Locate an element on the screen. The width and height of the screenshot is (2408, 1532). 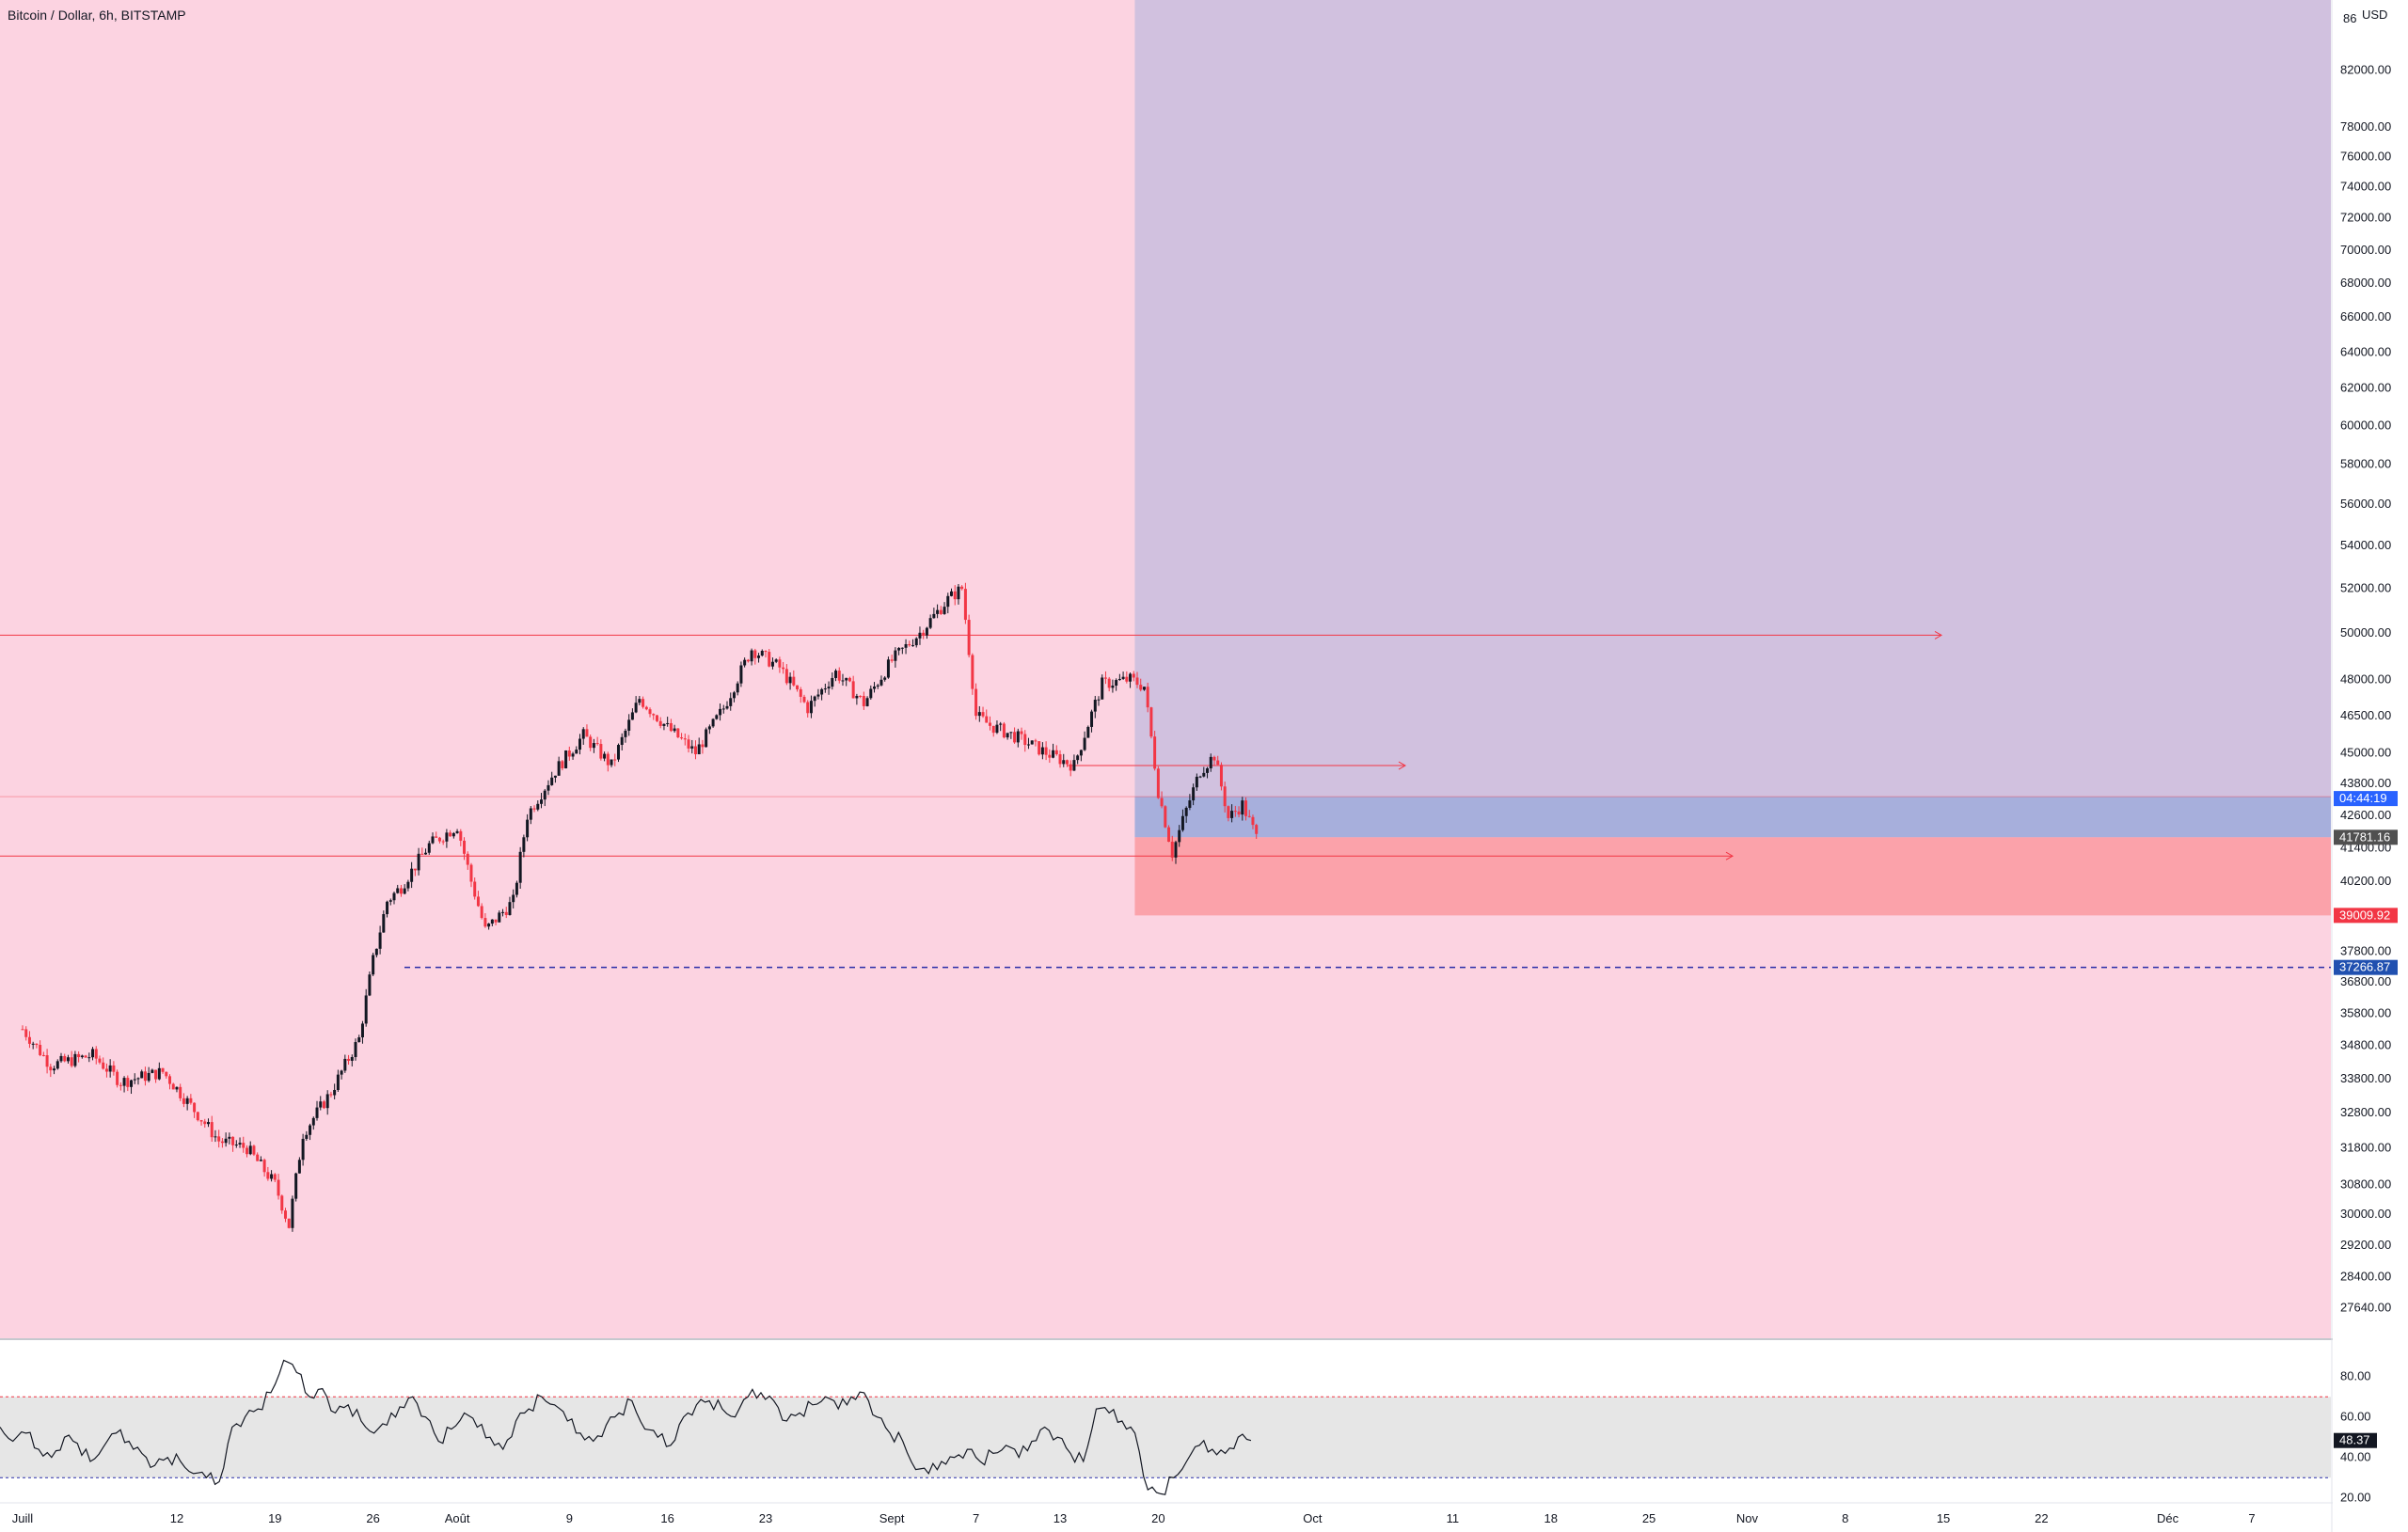
rsi-value-badge is located at coordinates (2356, 1440).